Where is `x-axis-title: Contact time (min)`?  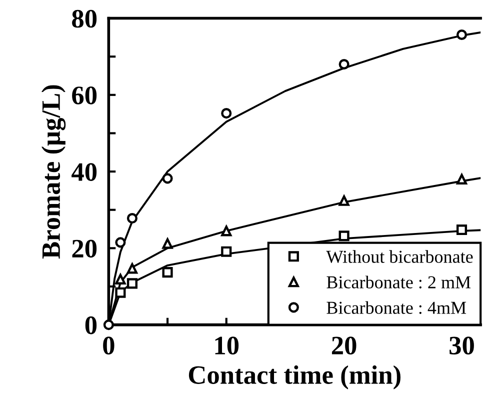 x-axis-title: Contact time (min) is located at coordinates (294, 377).